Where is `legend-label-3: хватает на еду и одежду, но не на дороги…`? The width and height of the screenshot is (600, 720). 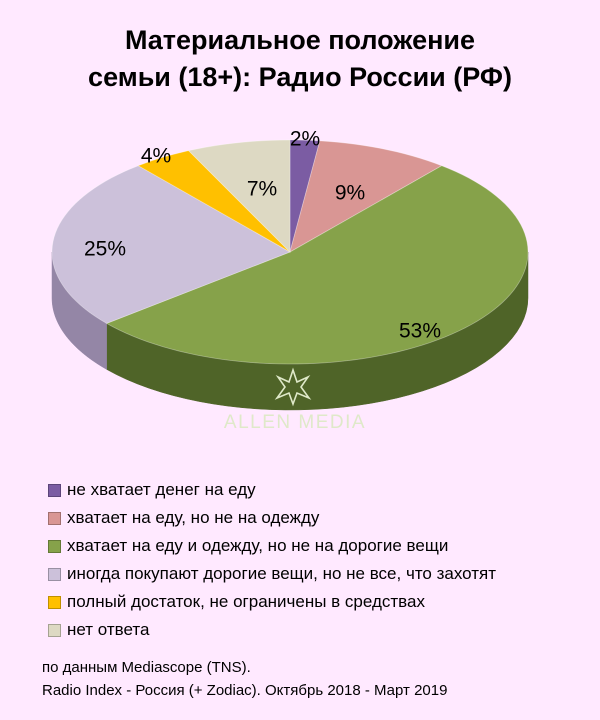 legend-label-3: хватает на еду и одежду, но не на дороги… is located at coordinates (258, 545).